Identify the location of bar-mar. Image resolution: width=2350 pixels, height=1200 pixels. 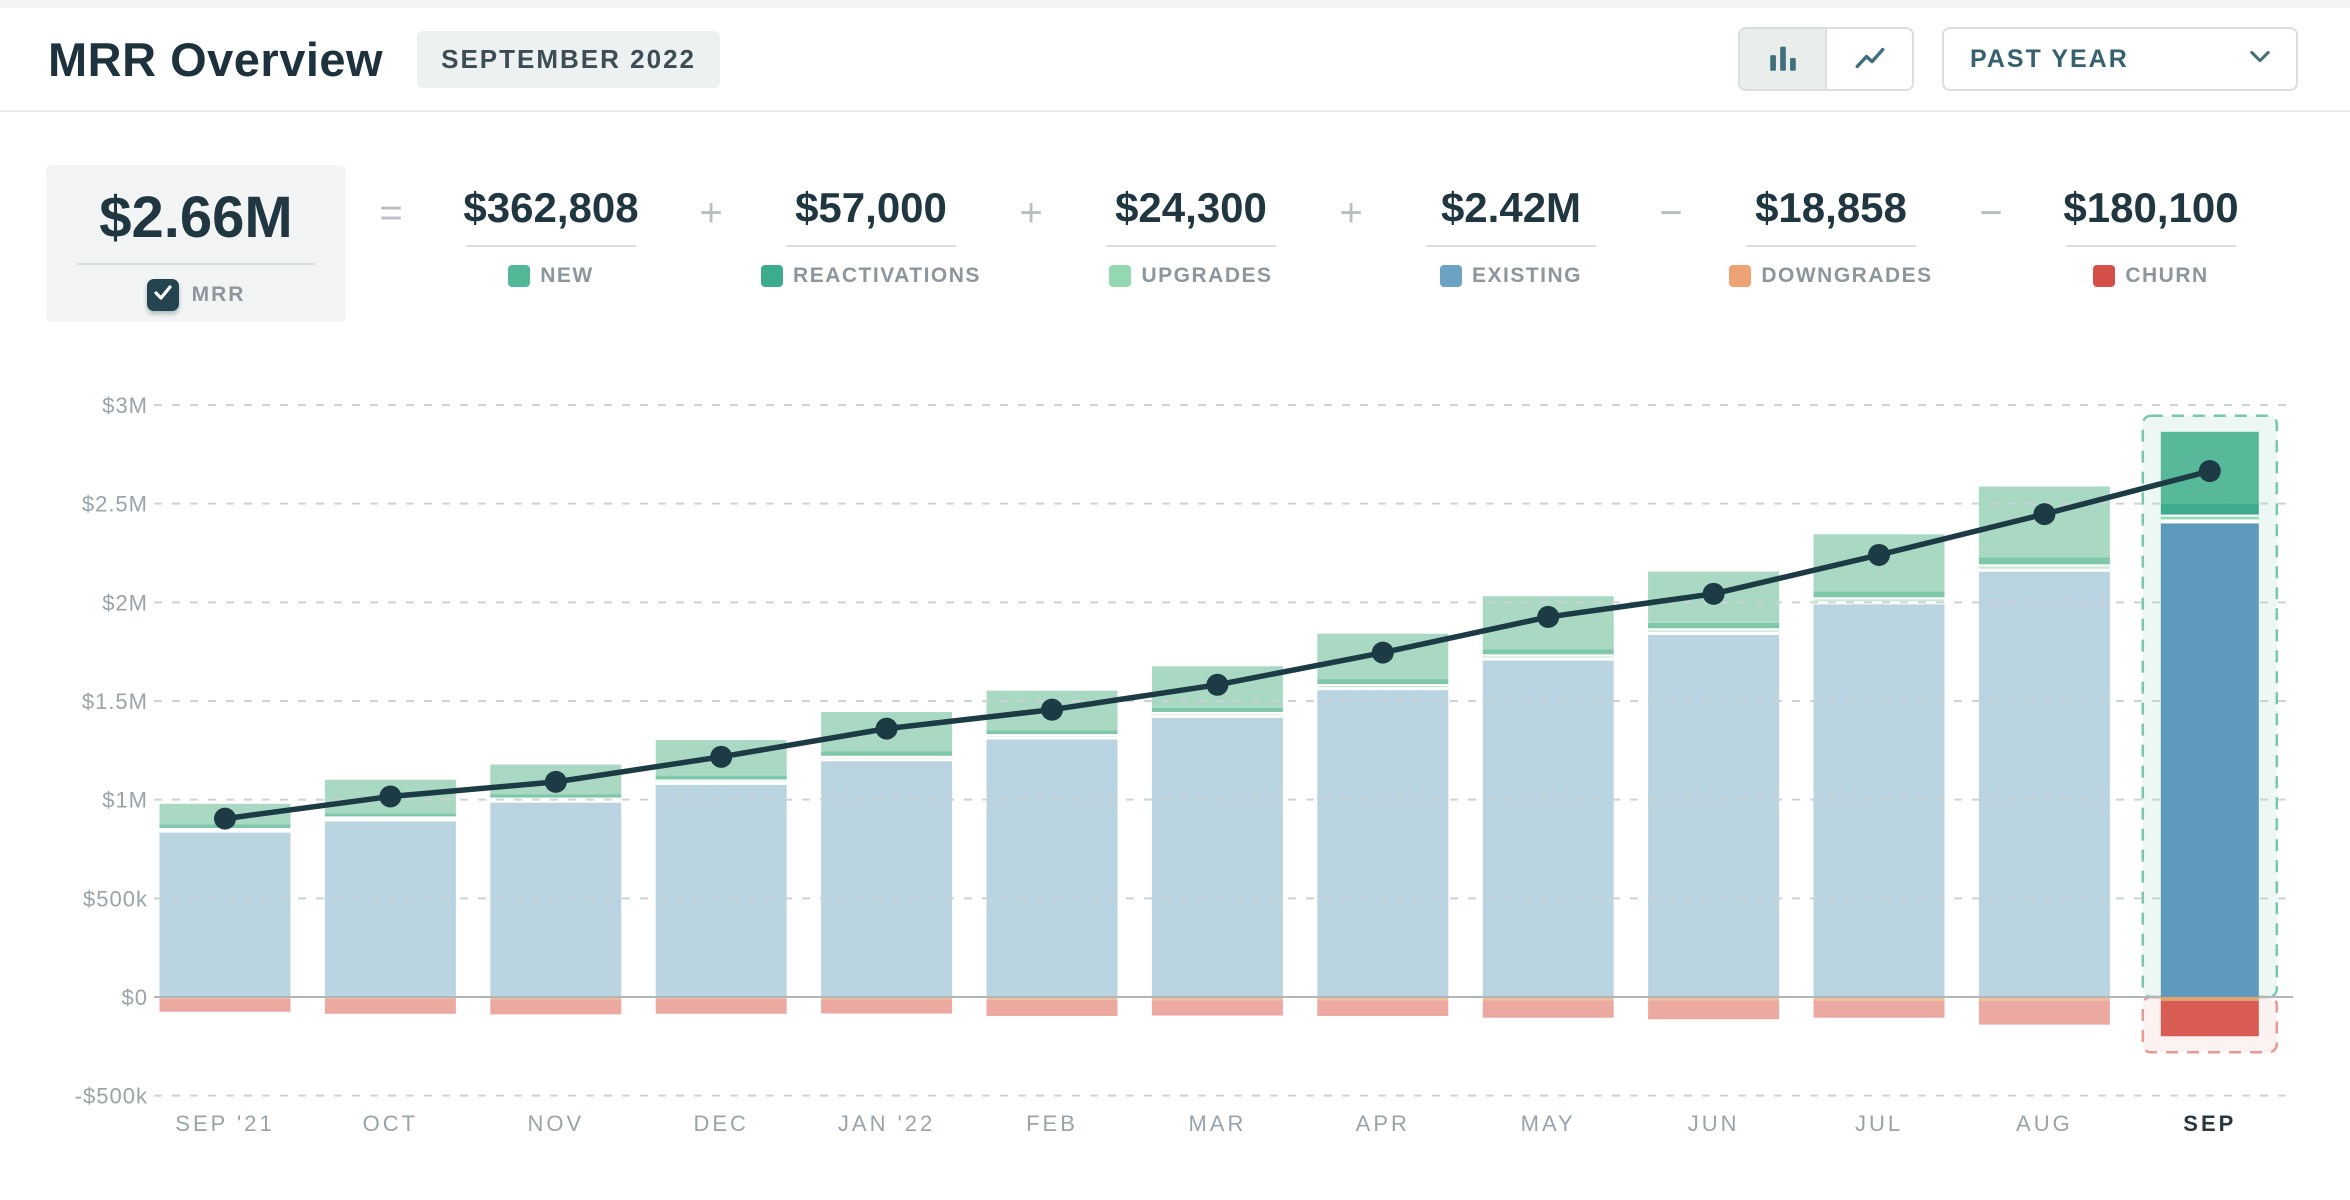
(1217, 841).